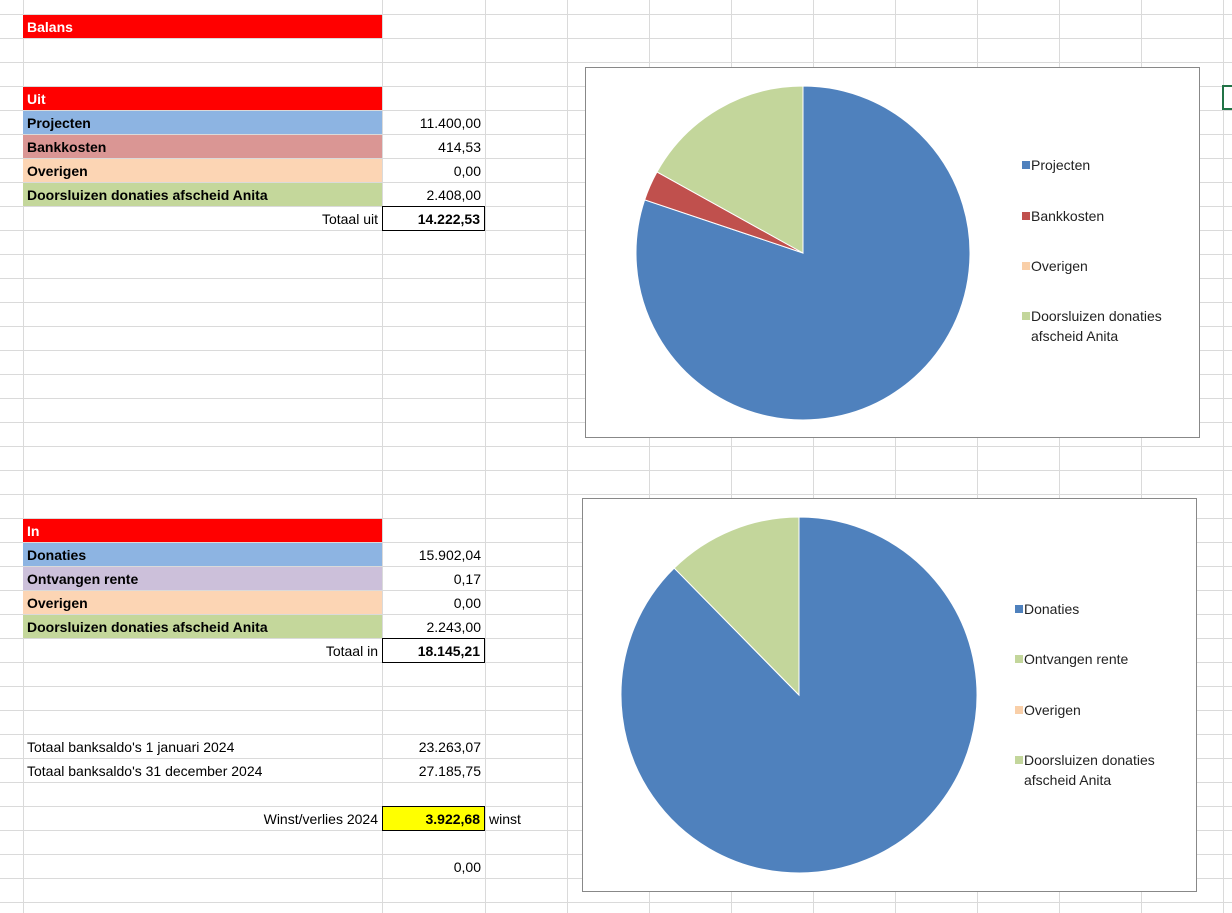 Image resolution: width=1232 pixels, height=913 pixels. What do you see at coordinates (1227, 97) in the screenshot?
I see `selected-cell-indicator` at bounding box center [1227, 97].